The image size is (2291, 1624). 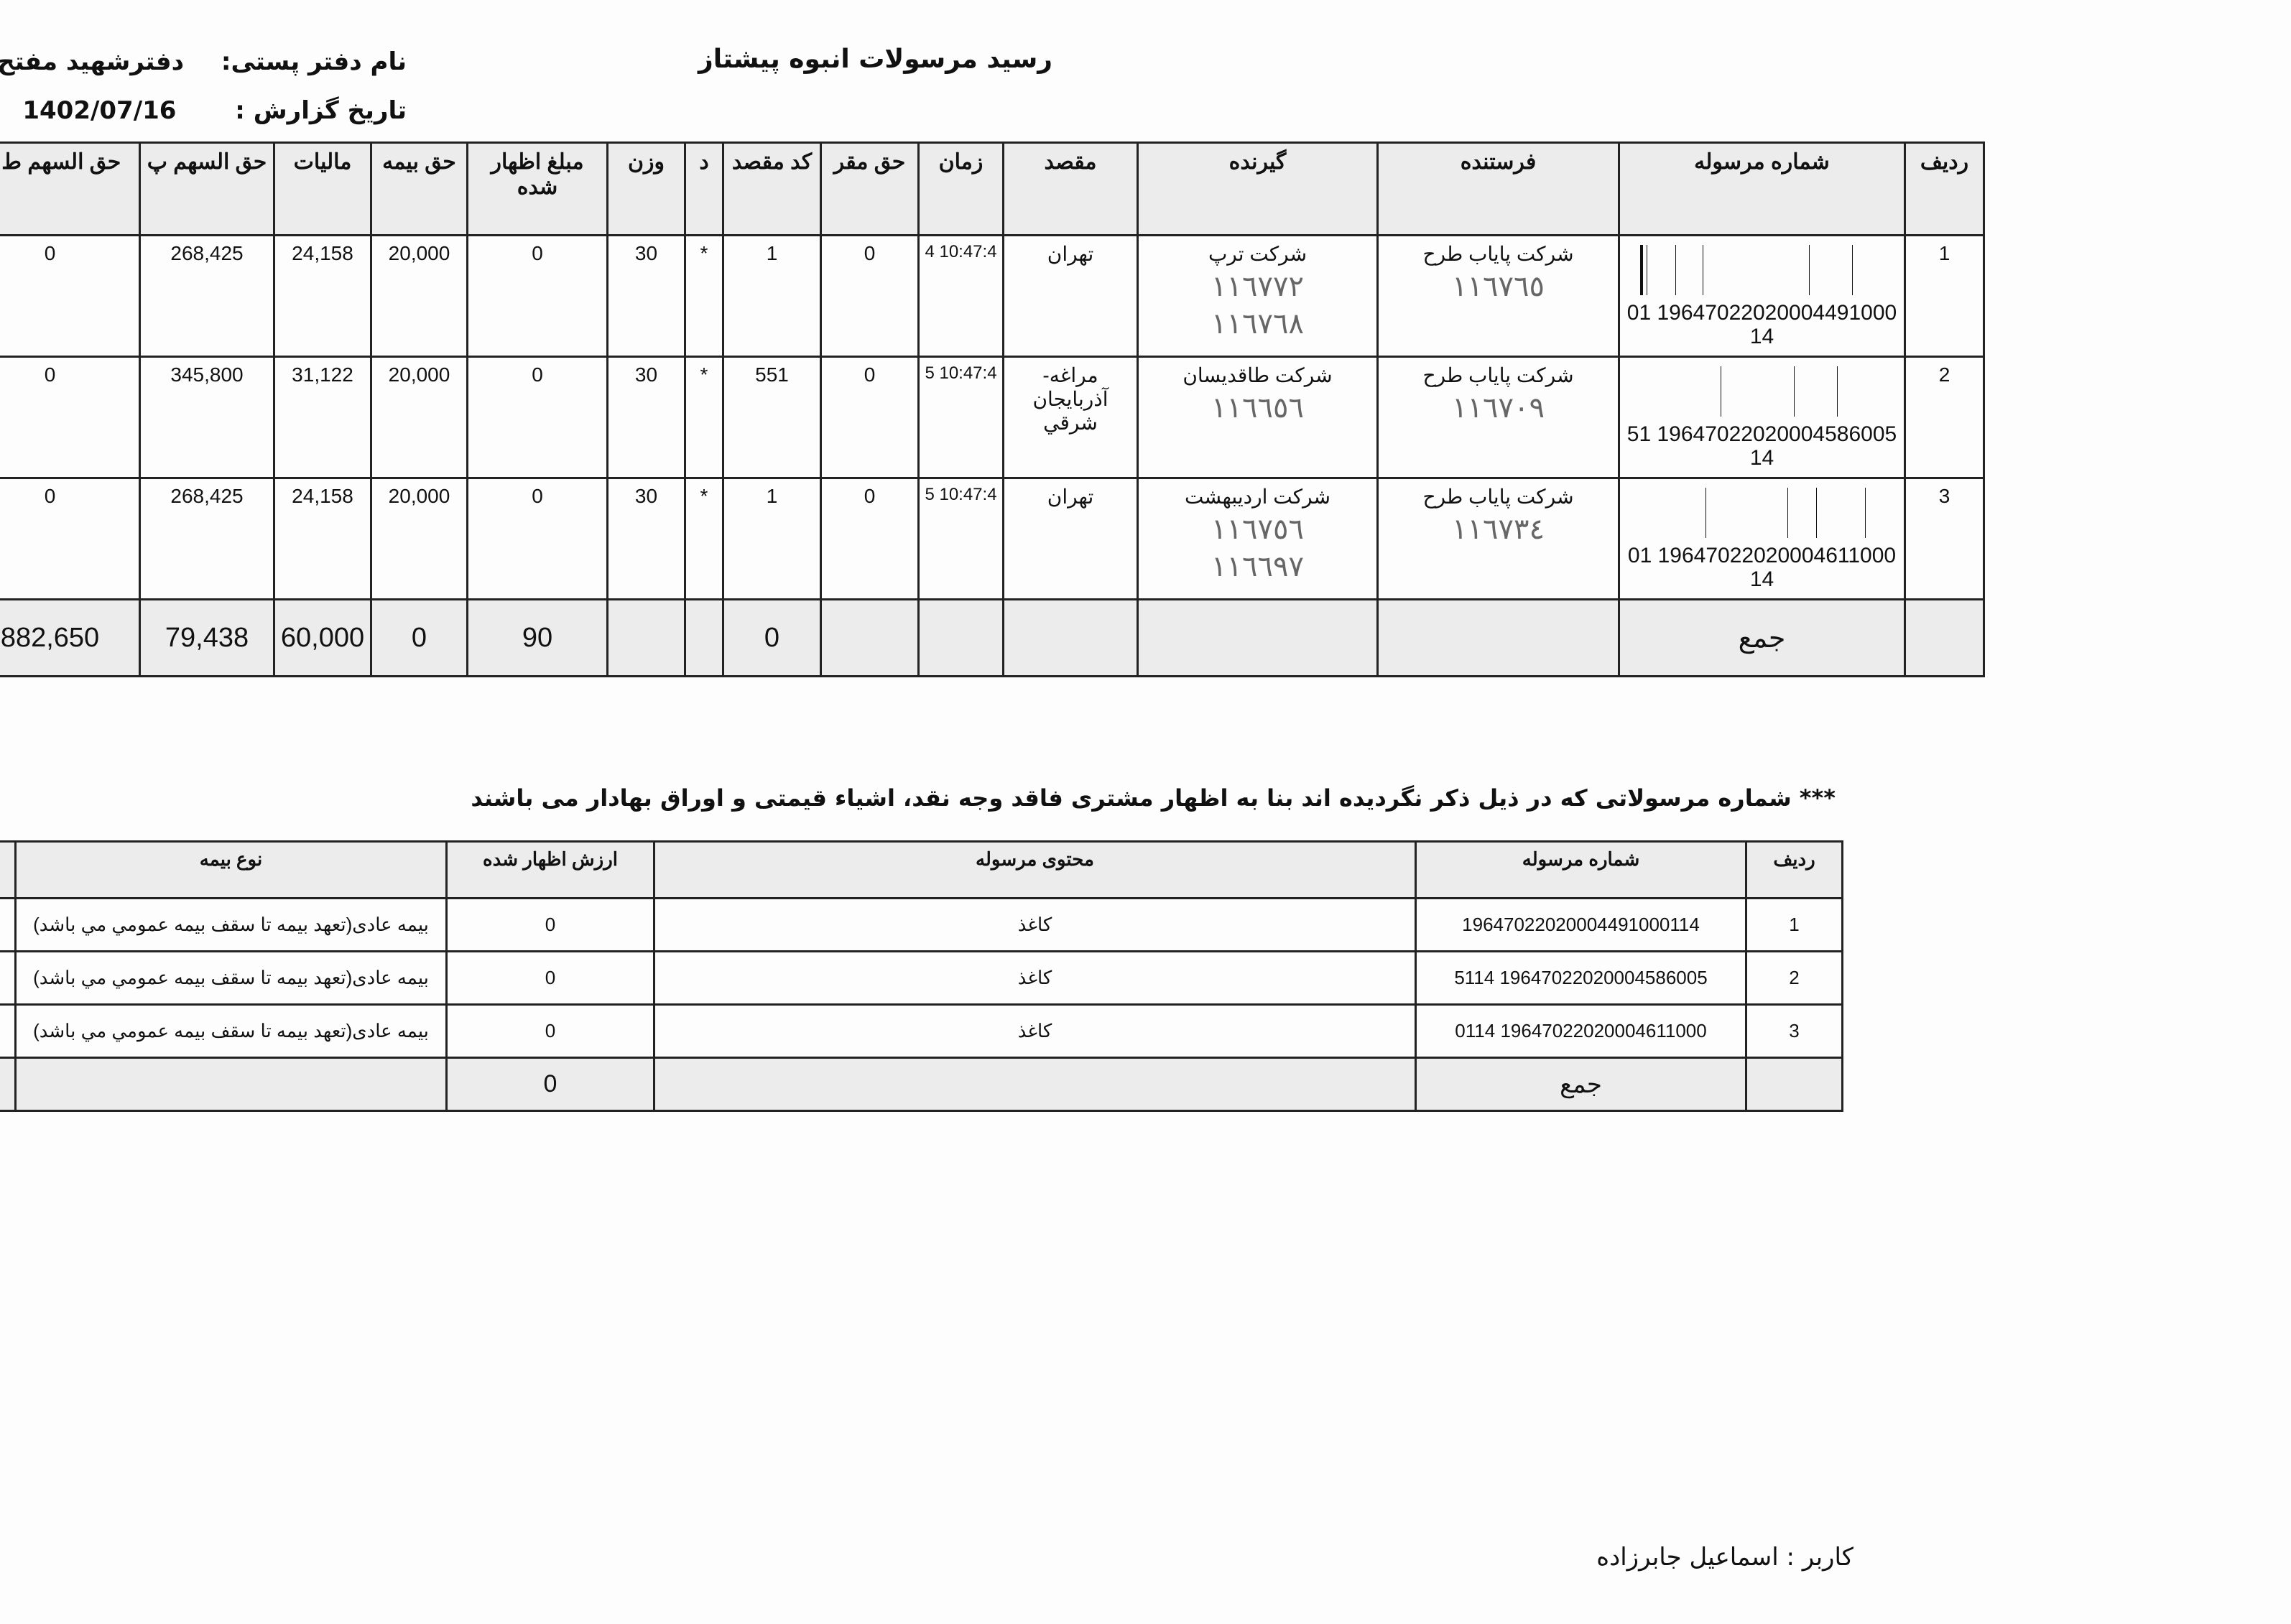 I want to click on handwritten-note: ١١٦٧٥٦, so click(x=1257, y=529).